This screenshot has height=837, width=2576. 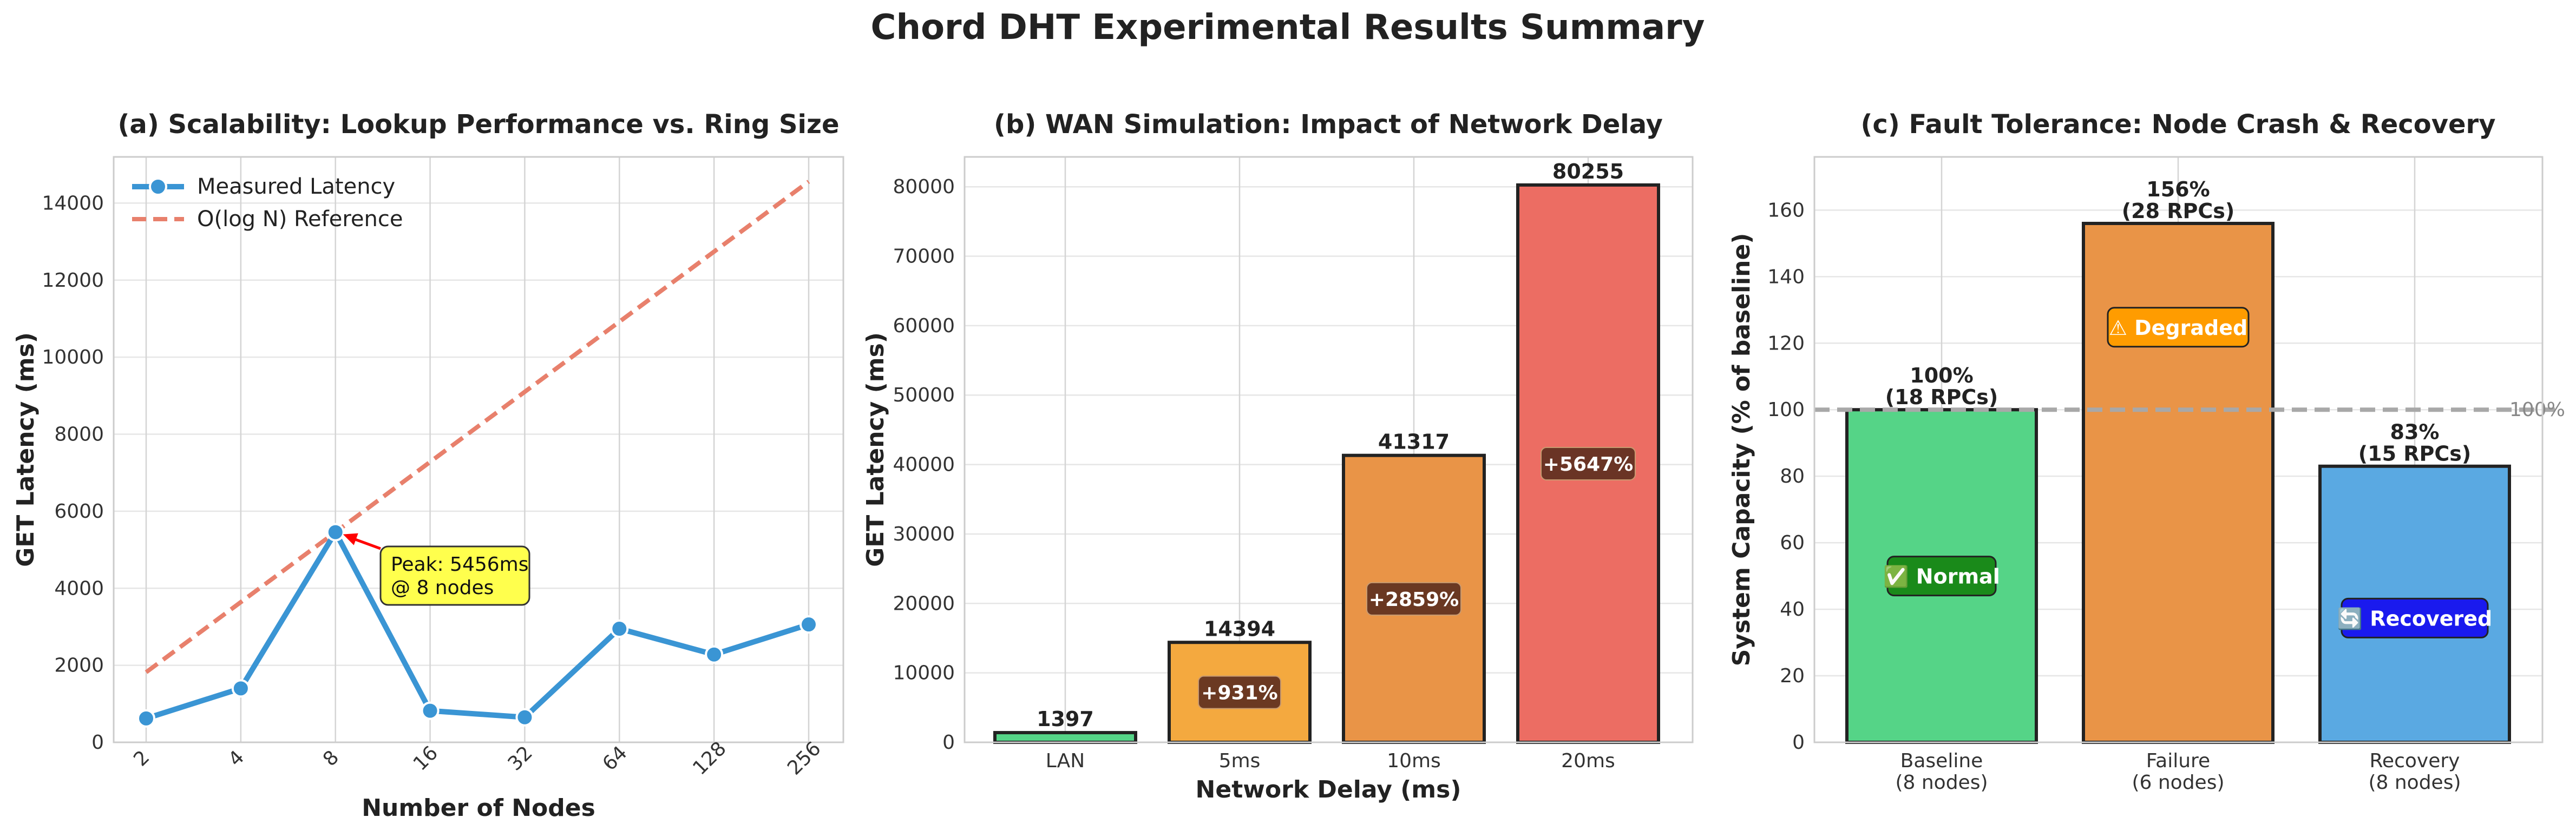 I want to click on peak-annotation-box, so click(x=455, y=575).